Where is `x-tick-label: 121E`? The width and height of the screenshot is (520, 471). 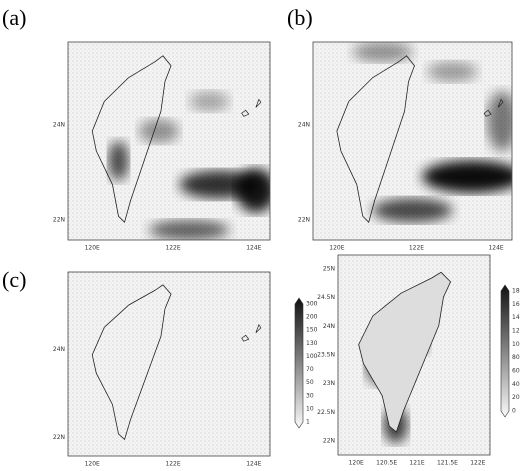 x-tick-label: 121E is located at coordinates (416, 463).